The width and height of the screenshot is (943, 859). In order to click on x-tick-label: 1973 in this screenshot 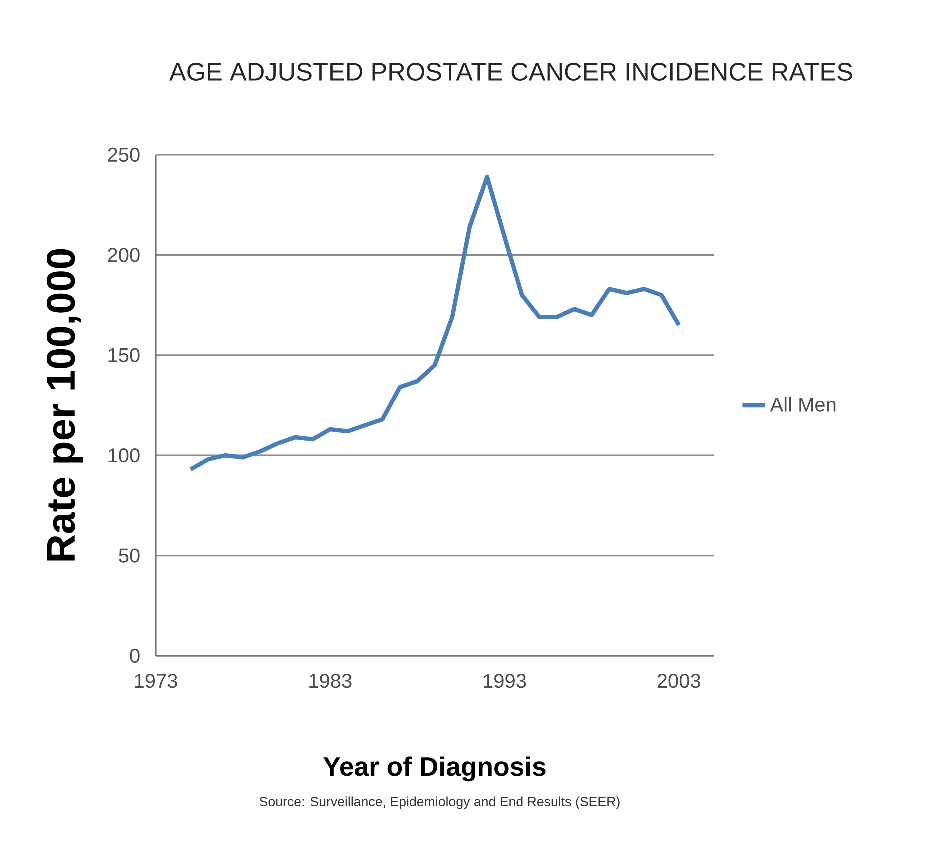, I will do `click(156, 681)`.